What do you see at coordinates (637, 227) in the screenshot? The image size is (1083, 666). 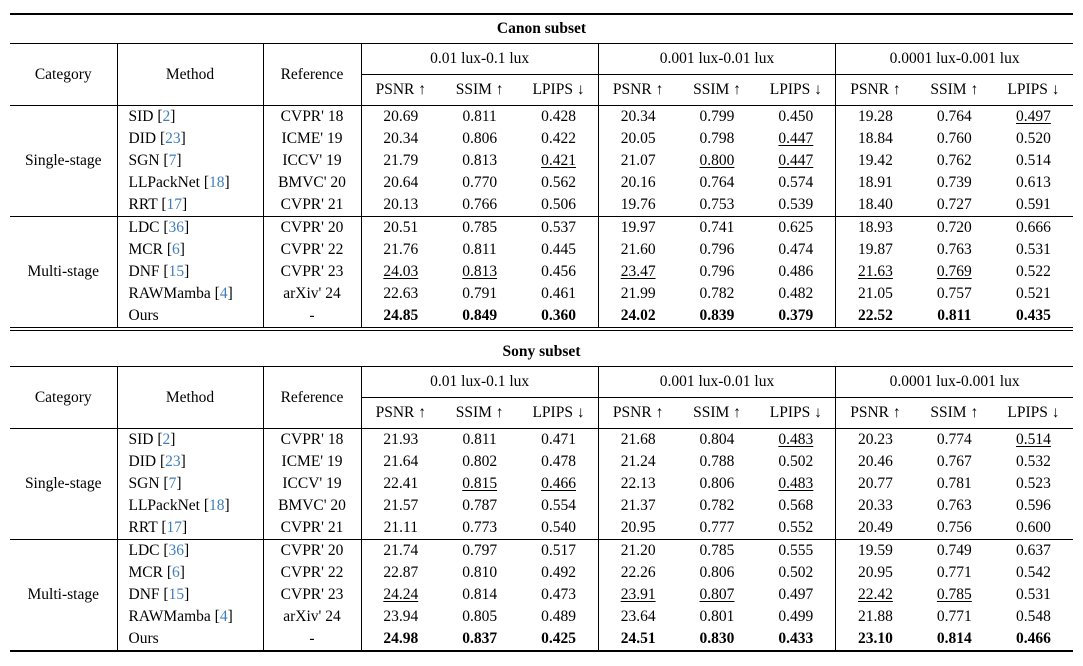 I see `metric-value: 19.97` at bounding box center [637, 227].